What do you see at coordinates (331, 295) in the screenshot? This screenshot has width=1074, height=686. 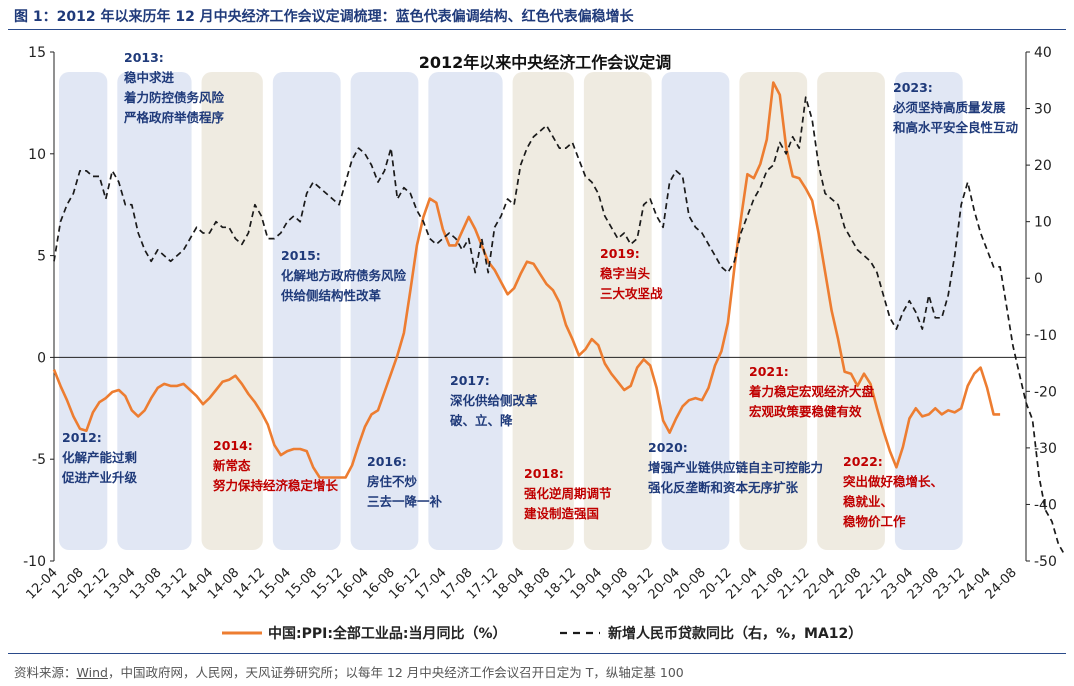 I see `annotation-text: 供给侧结构性改革` at bounding box center [331, 295].